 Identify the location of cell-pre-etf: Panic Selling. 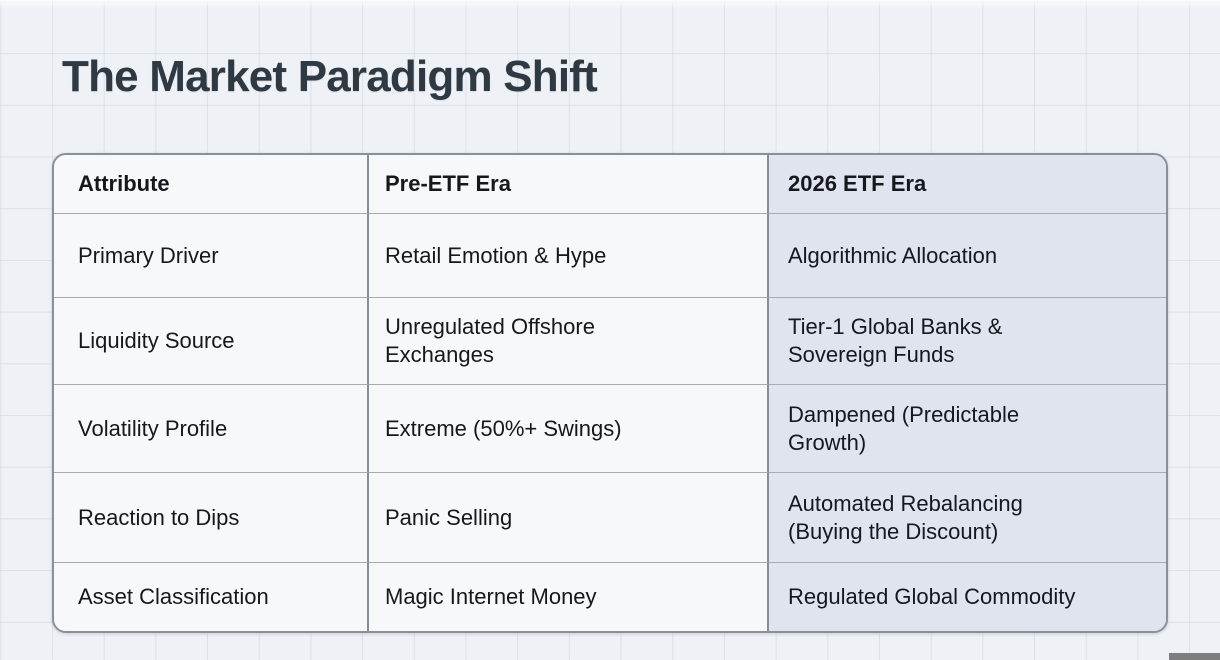
(569, 518).